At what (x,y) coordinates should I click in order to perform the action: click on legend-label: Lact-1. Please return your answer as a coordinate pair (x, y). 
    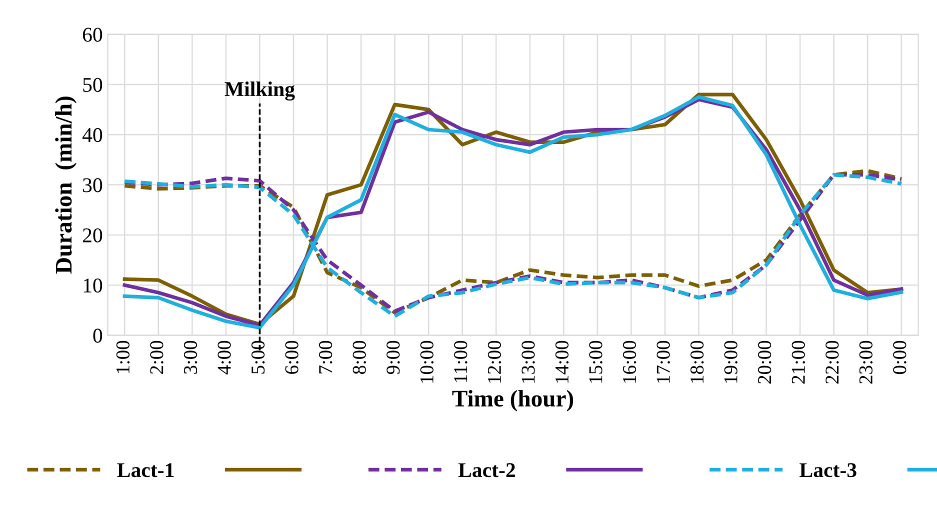
    Looking at the image, I should click on (145, 470).